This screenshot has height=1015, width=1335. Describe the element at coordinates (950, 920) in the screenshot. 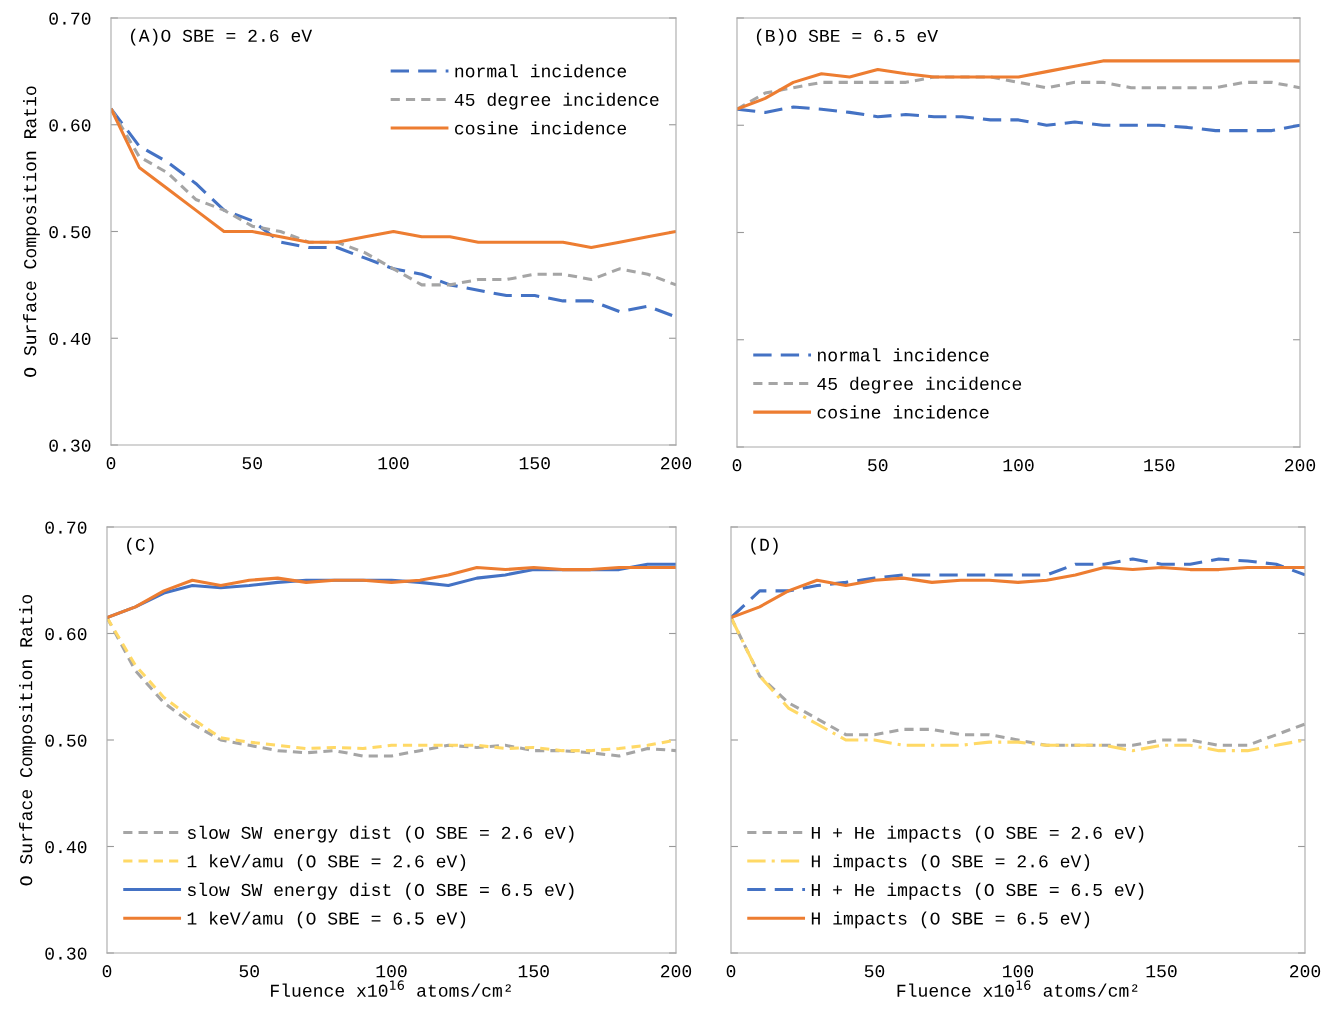

I see `legend-label: H impacts (O SBE = 6.5 eV)` at that location.